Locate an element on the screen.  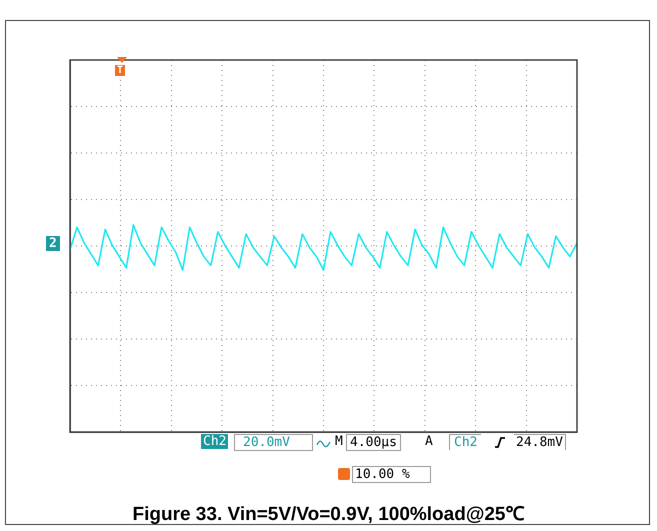
text: Figure 33. Vin=5V/Vo=0.9V, 100%load@25℃ is located at coordinates (328, 514).